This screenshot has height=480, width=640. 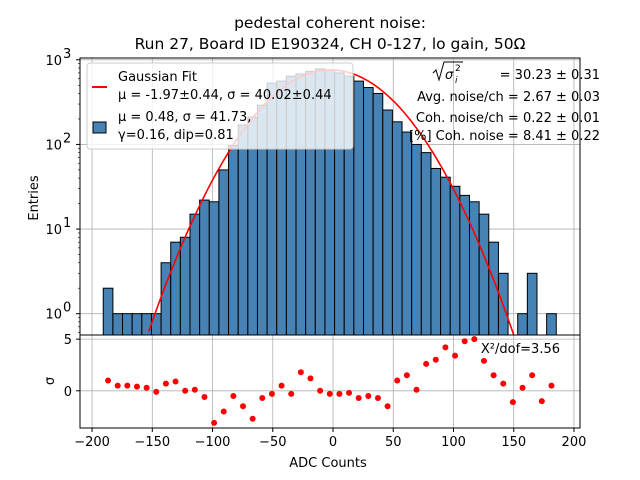 I want to click on legend-box, so click(x=220, y=106).